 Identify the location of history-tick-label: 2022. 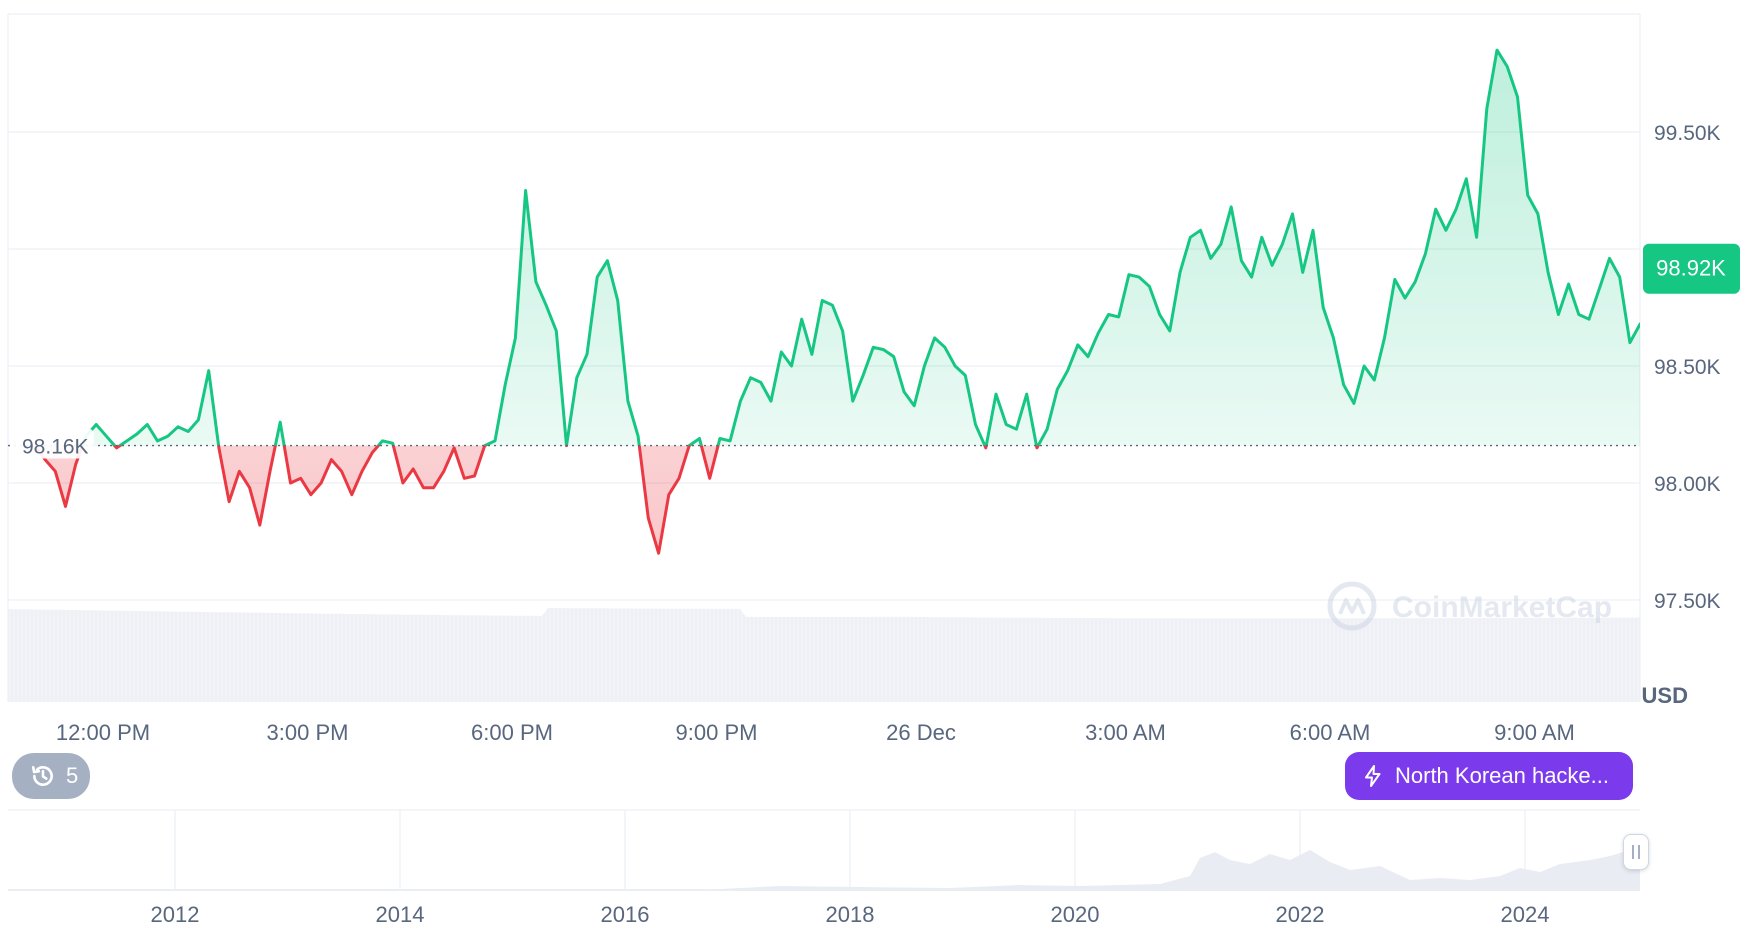
(1300, 914).